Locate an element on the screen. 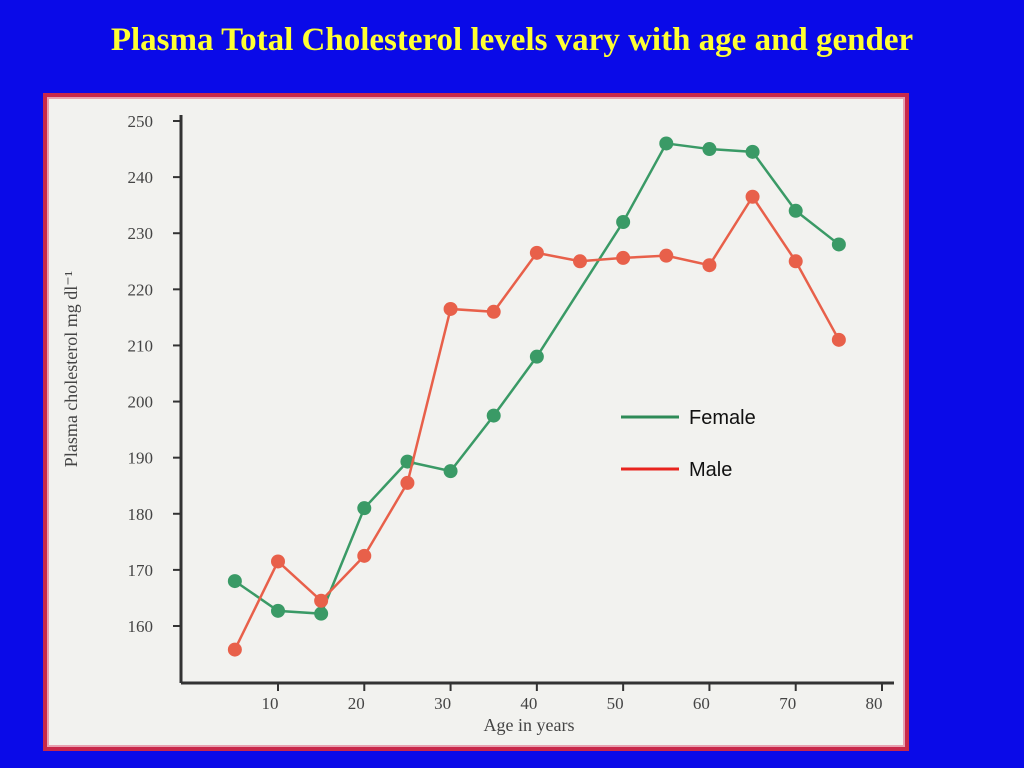  x-tick-label: 70 is located at coordinates (787, 703).